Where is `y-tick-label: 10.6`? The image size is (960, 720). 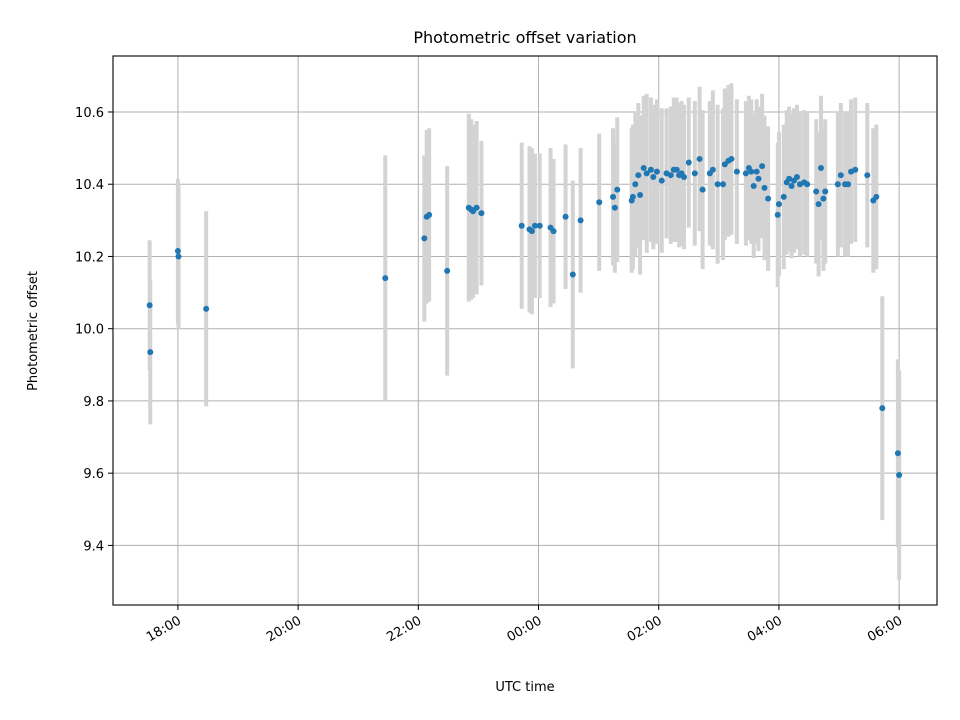 y-tick-label: 10.6 is located at coordinates (89, 113).